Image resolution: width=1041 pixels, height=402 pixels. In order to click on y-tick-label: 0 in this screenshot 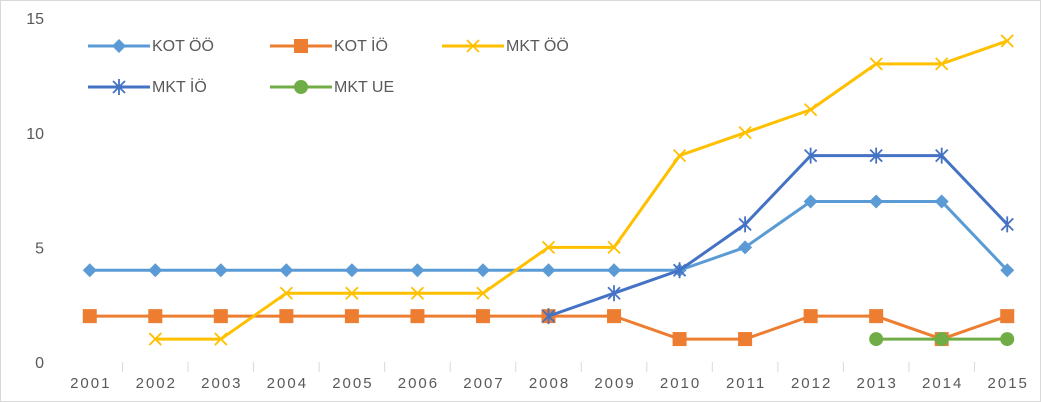, I will do `click(39, 363)`.